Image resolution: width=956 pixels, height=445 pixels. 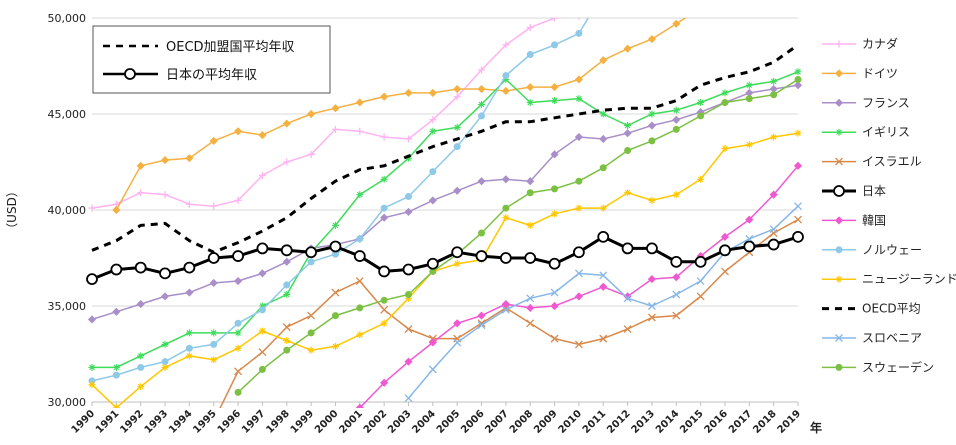 What do you see at coordinates (878, 366) in the screenshot?
I see `legend-entry: スウェーデン` at bounding box center [878, 366].